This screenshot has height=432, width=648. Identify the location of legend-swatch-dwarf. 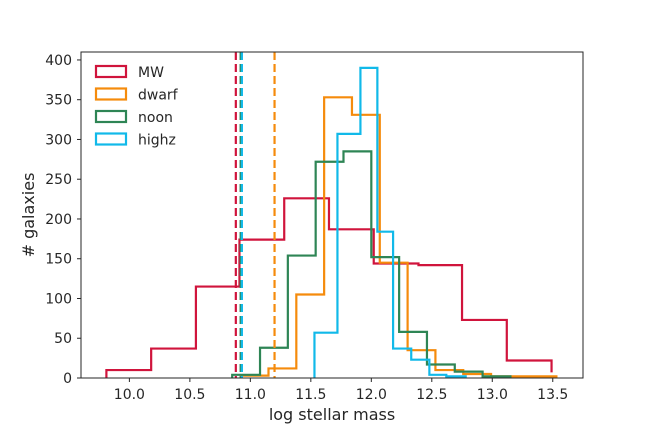
(111, 94).